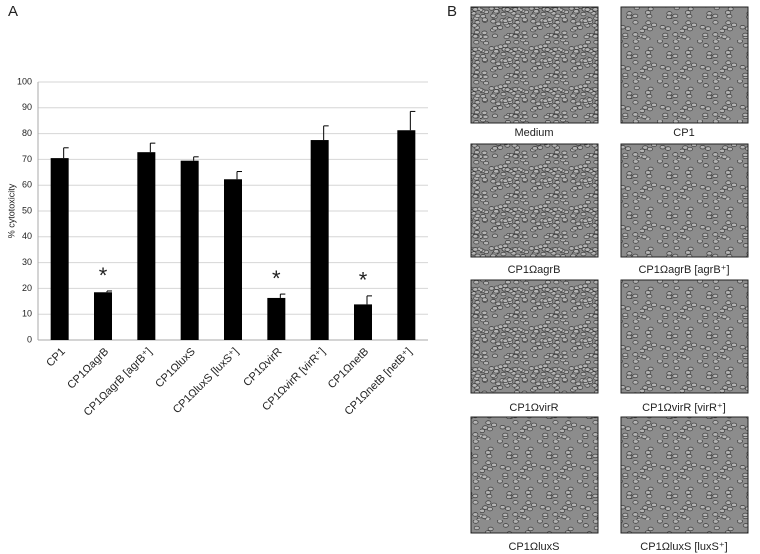 This screenshot has height=554, width=760. Describe the element at coordinates (684, 408) in the screenshot. I see `micrograph-caption: CP1ΩvirR [virR⁺]` at that location.